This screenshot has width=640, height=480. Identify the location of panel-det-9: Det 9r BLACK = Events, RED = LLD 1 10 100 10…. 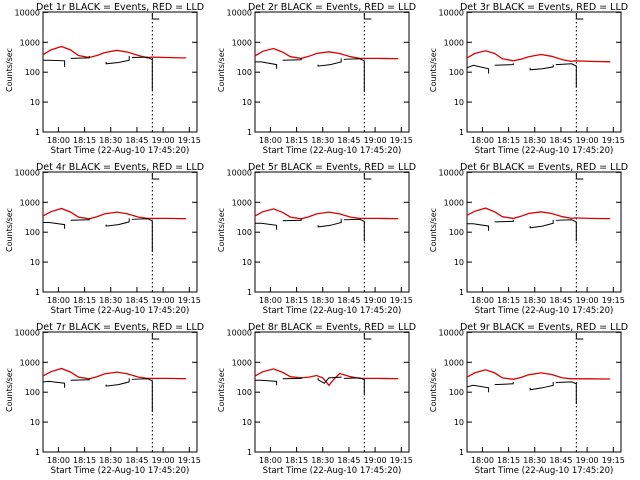
(528, 399).